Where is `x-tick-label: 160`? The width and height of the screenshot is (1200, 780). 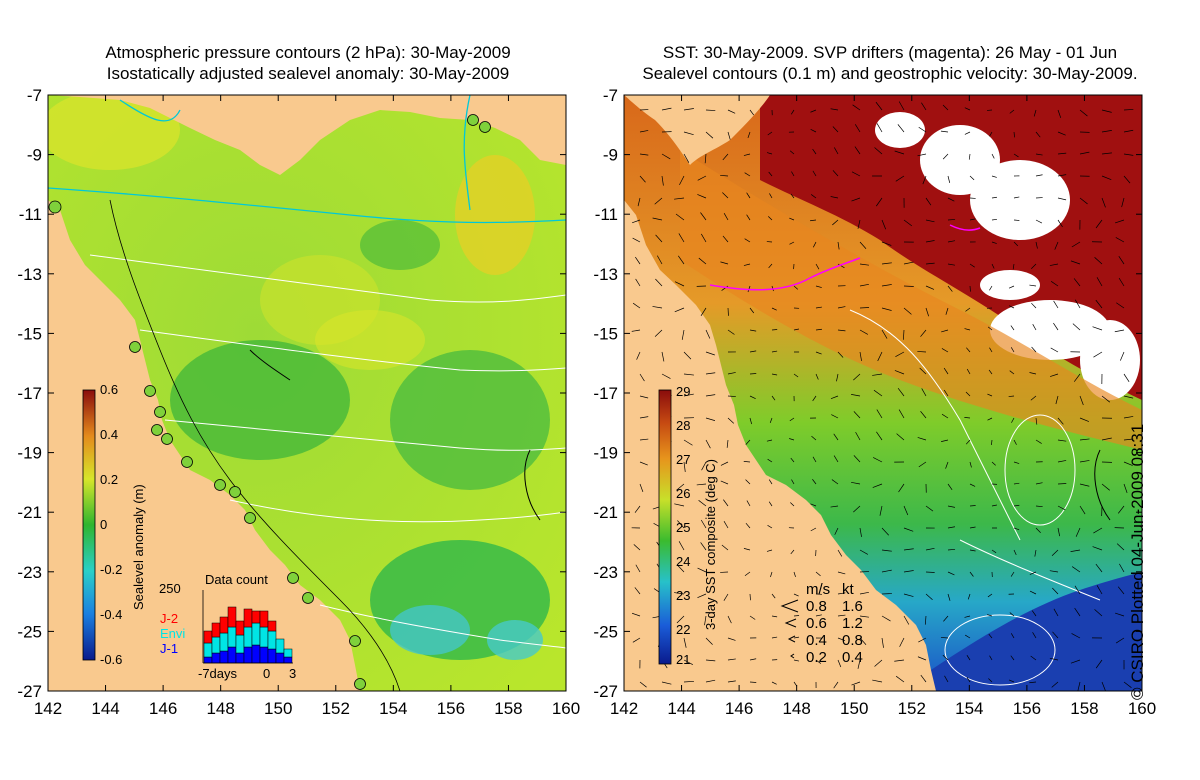 x-tick-label: 160 is located at coordinates (566, 708).